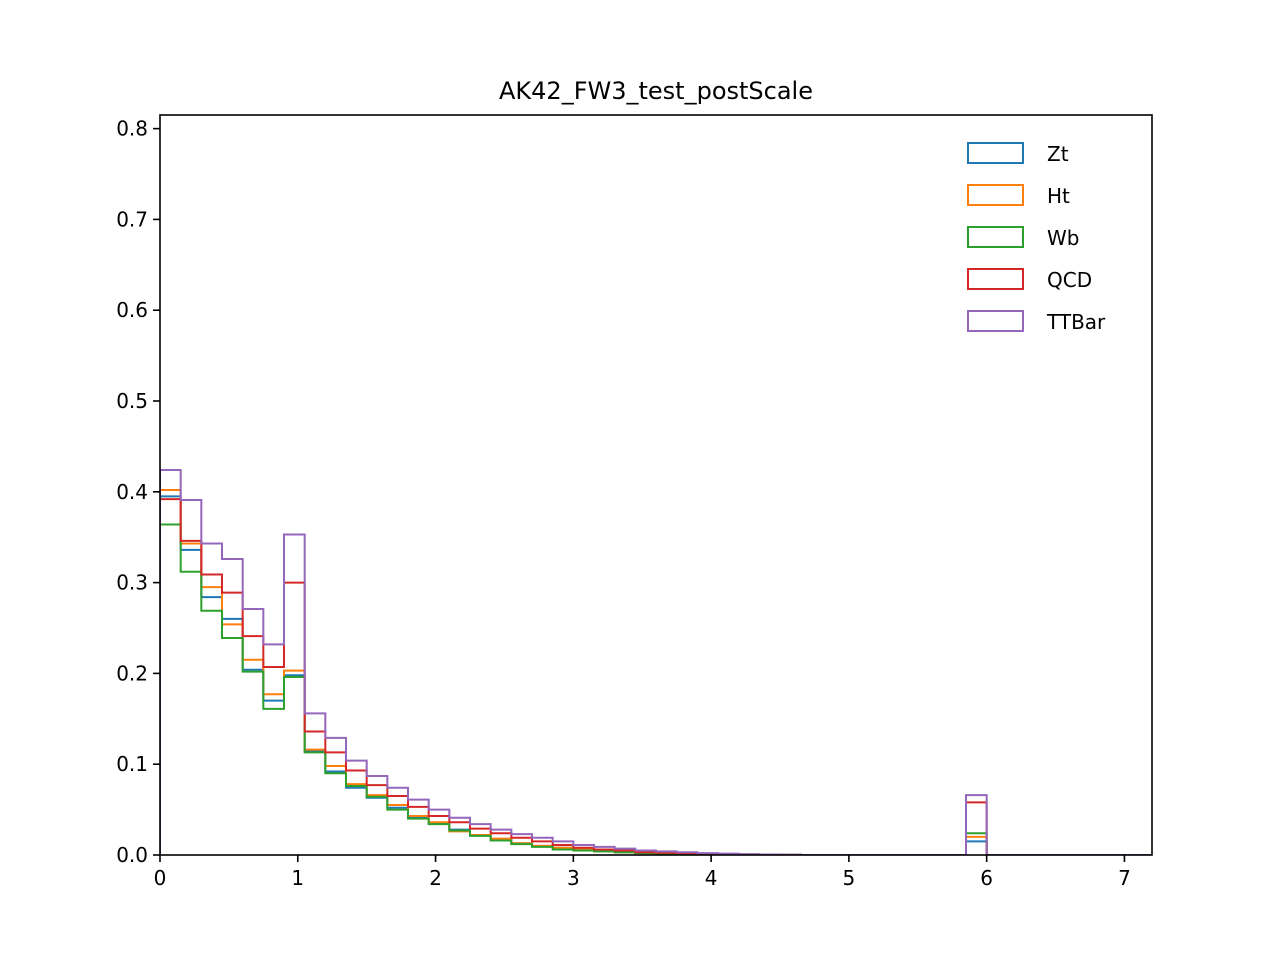 The height and width of the screenshot is (960, 1280). What do you see at coordinates (849, 878) in the screenshot?
I see `x-tick-label: 5` at bounding box center [849, 878].